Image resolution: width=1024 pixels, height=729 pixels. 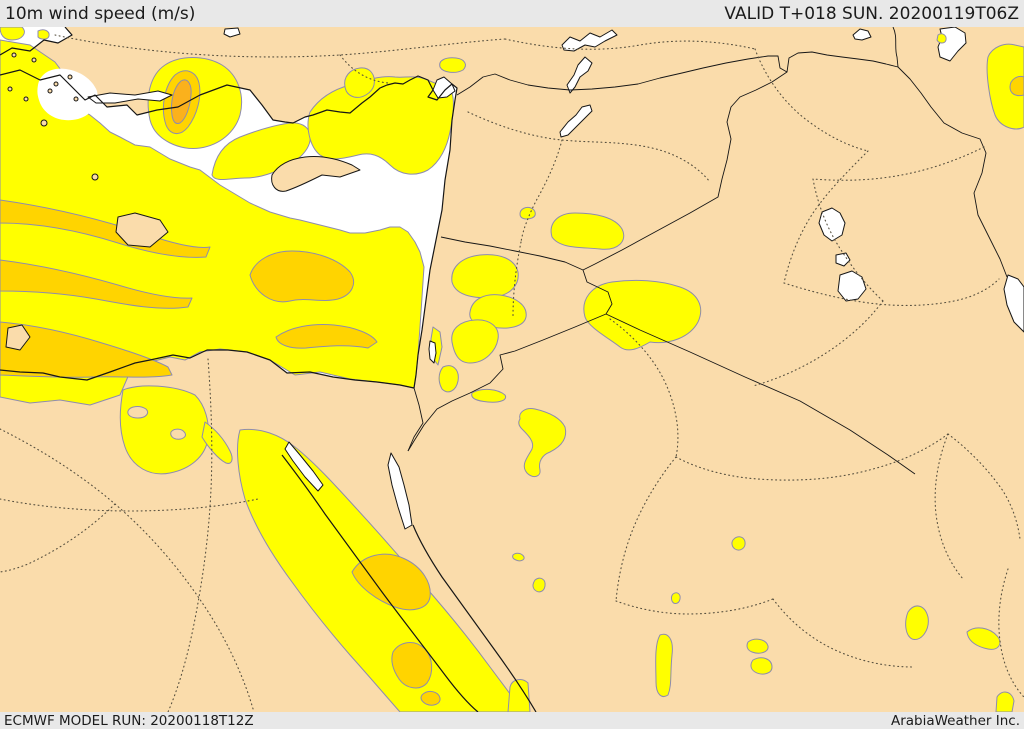 What do you see at coordinates (400, 491) in the screenshot?
I see `gulf-of-aqaba` at bounding box center [400, 491].